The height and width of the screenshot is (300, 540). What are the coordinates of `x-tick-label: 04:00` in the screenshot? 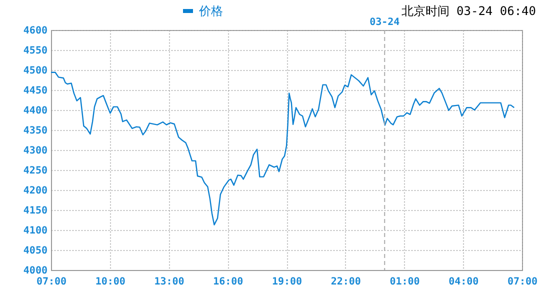 It's located at (463, 282).